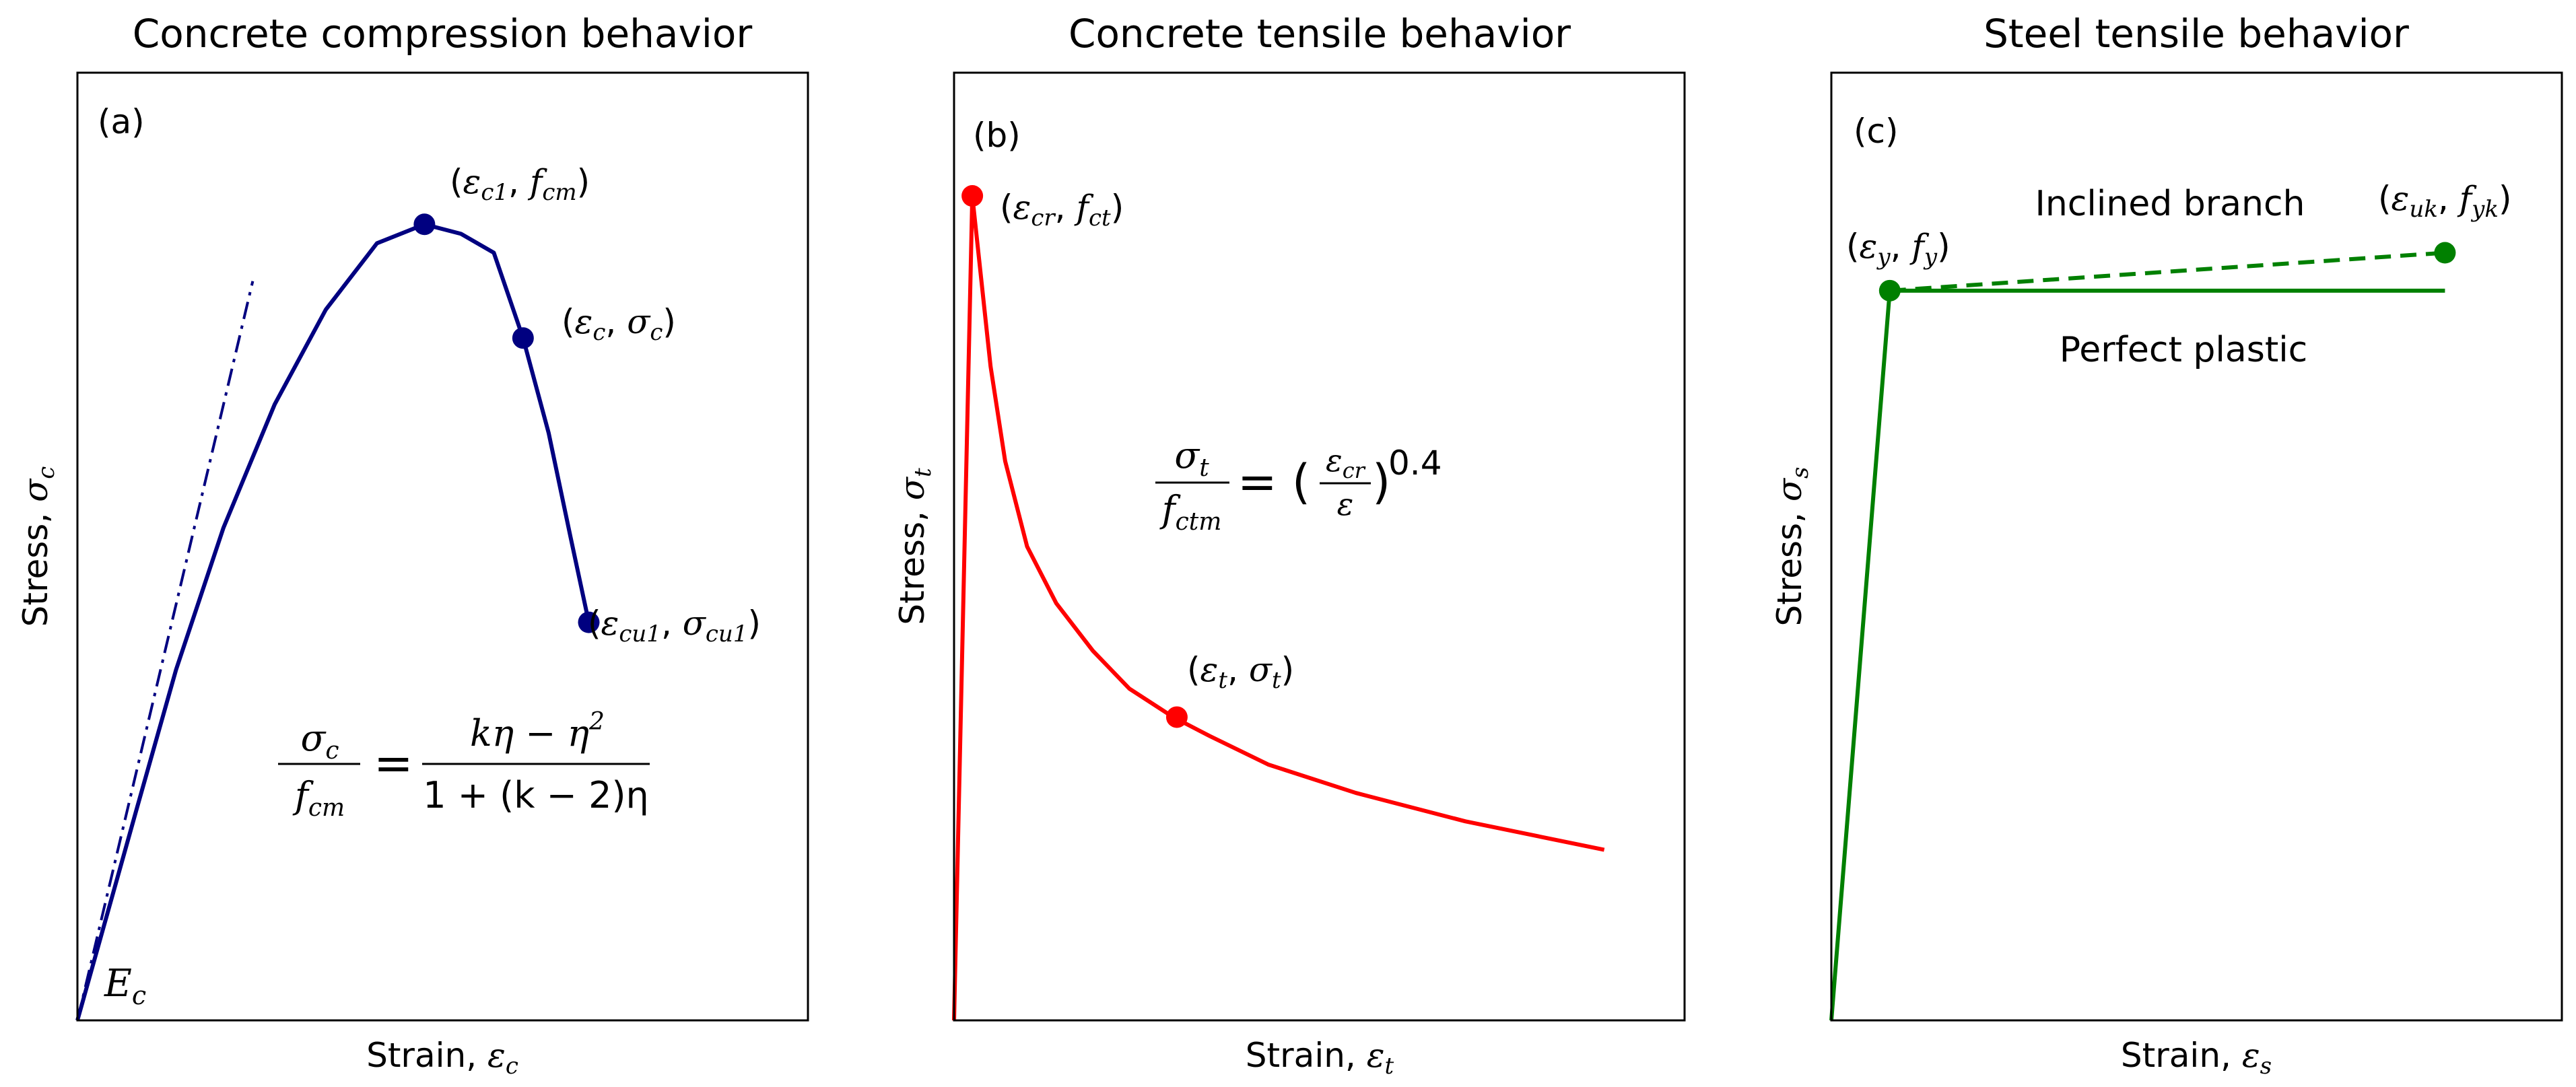 Image resolution: width=2576 pixels, height=1087 pixels. What do you see at coordinates (38, 546) in the screenshot?
I see `panel-a-ylabel: Stress, σc` at bounding box center [38, 546].